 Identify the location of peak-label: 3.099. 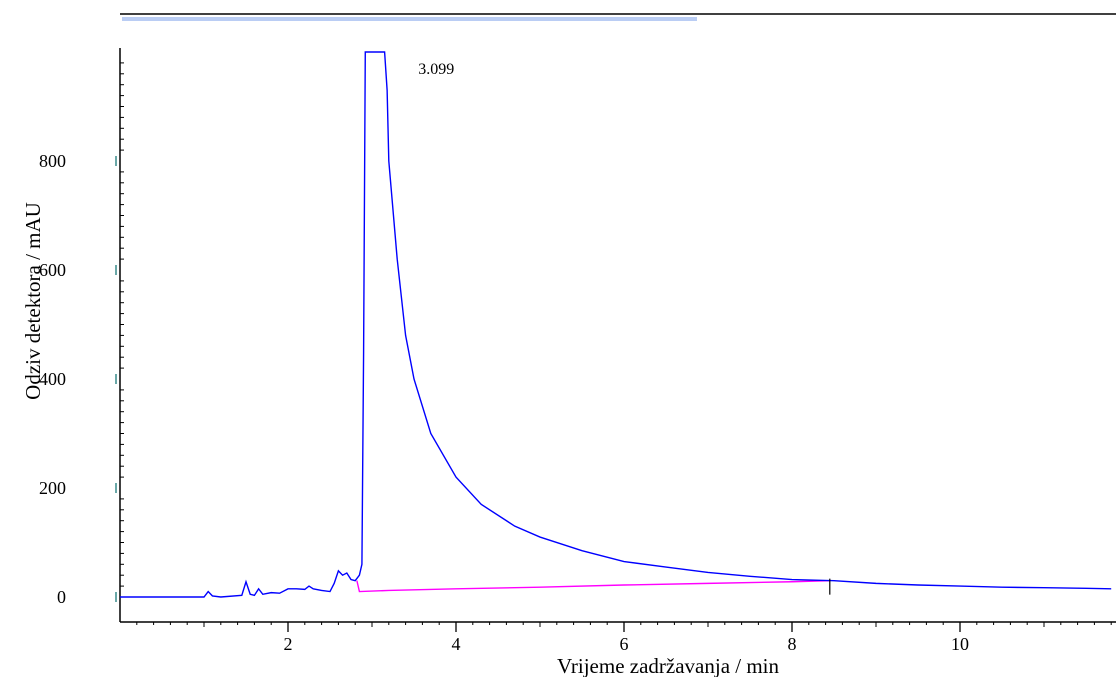
(436, 69).